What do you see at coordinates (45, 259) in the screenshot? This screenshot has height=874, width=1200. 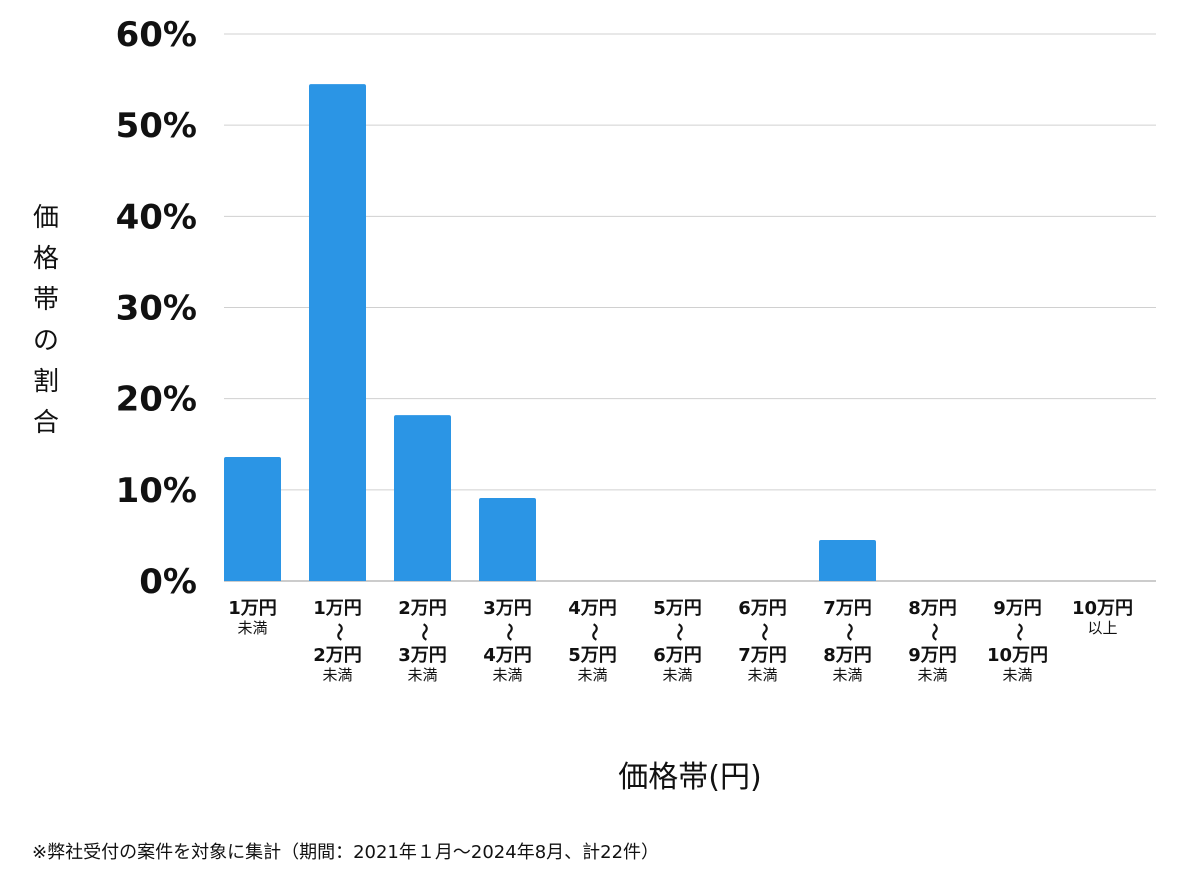 I see `y-axis-label-char: 格` at bounding box center [45, 259].